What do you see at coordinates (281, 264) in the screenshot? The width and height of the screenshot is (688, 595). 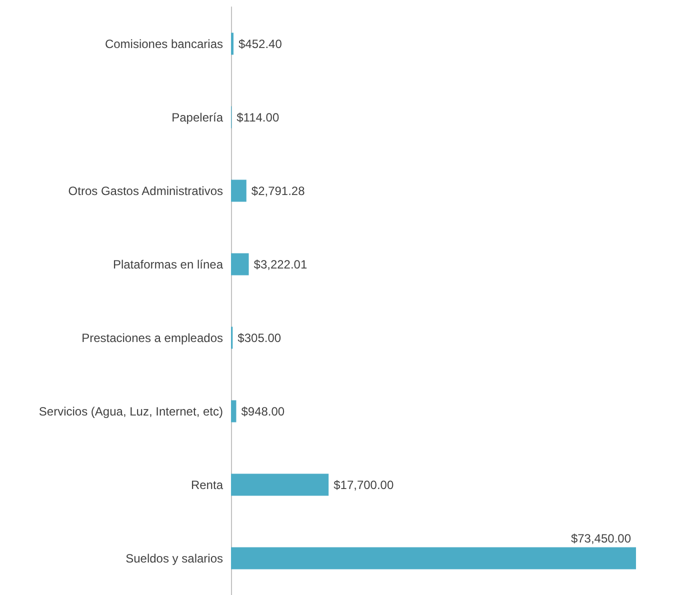 I see `data-label: $3,222.01` at bounding box center [281, 264].